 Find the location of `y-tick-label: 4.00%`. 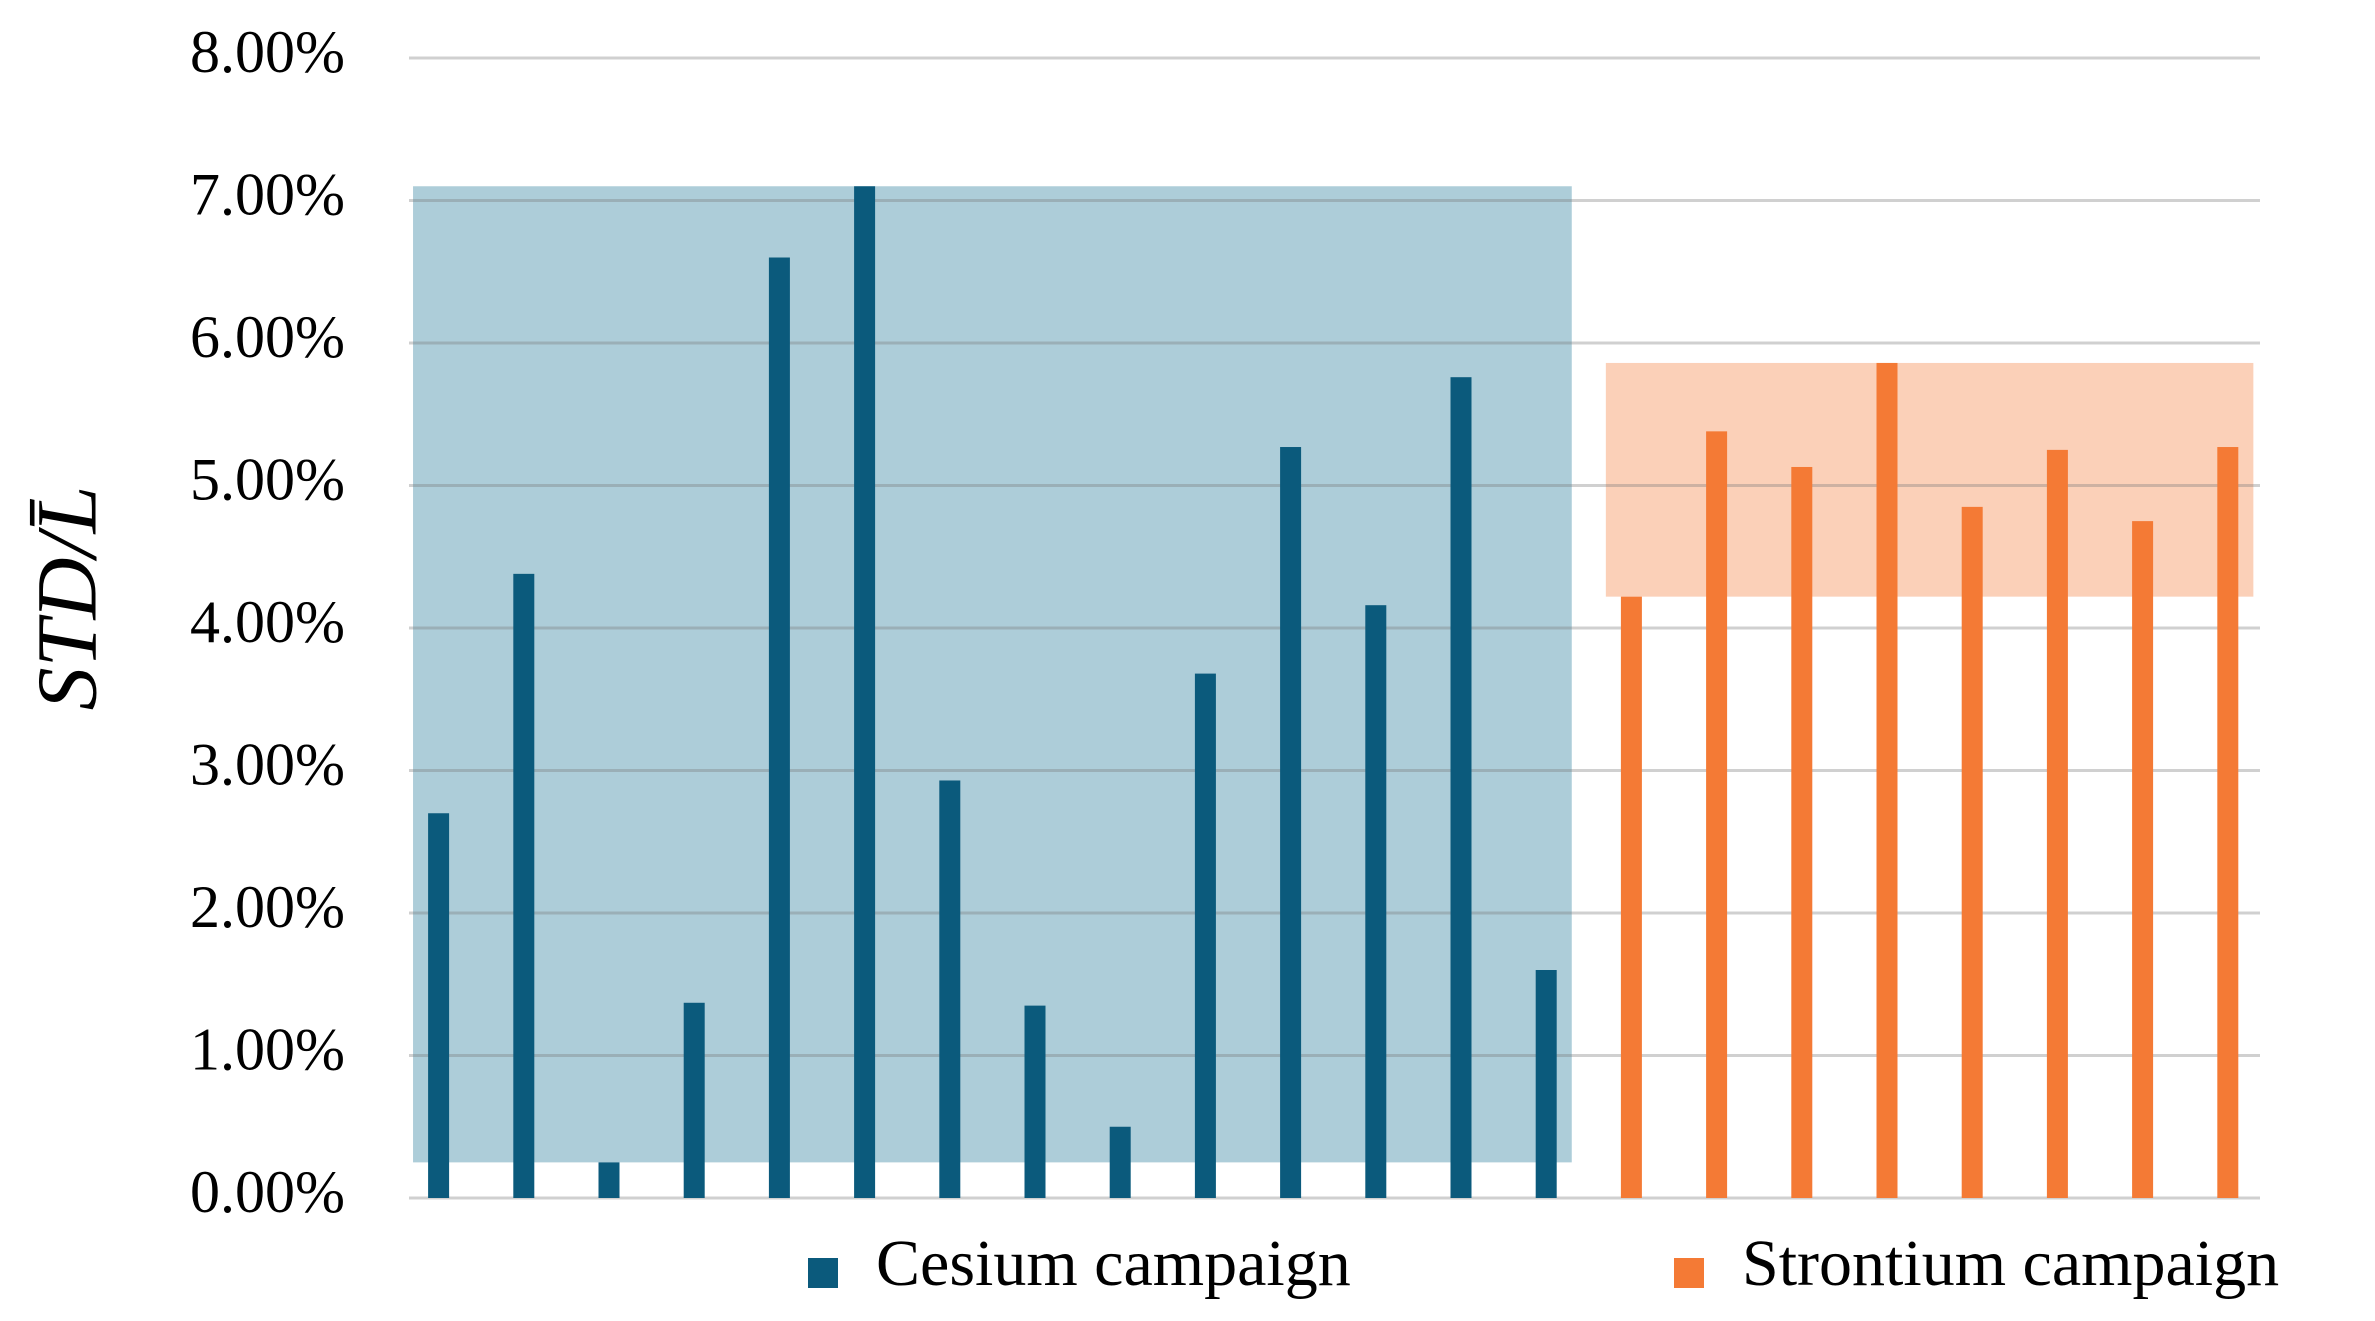

y-tick-label: 4.00% is located at coordinates (267, 622).